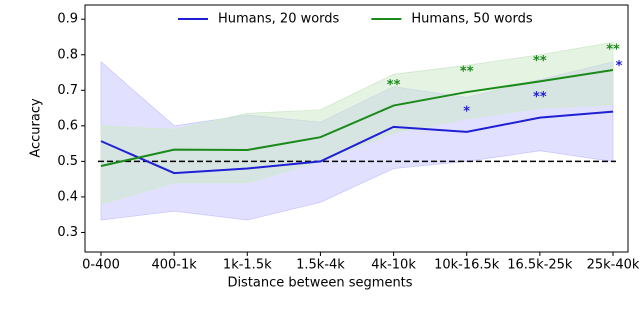 The image size is (640, 317). What do you see at coordinates (393, 265) in the screenshot?
I see `x-tick-label: 4k-10k` at bounding box center [393, 265].